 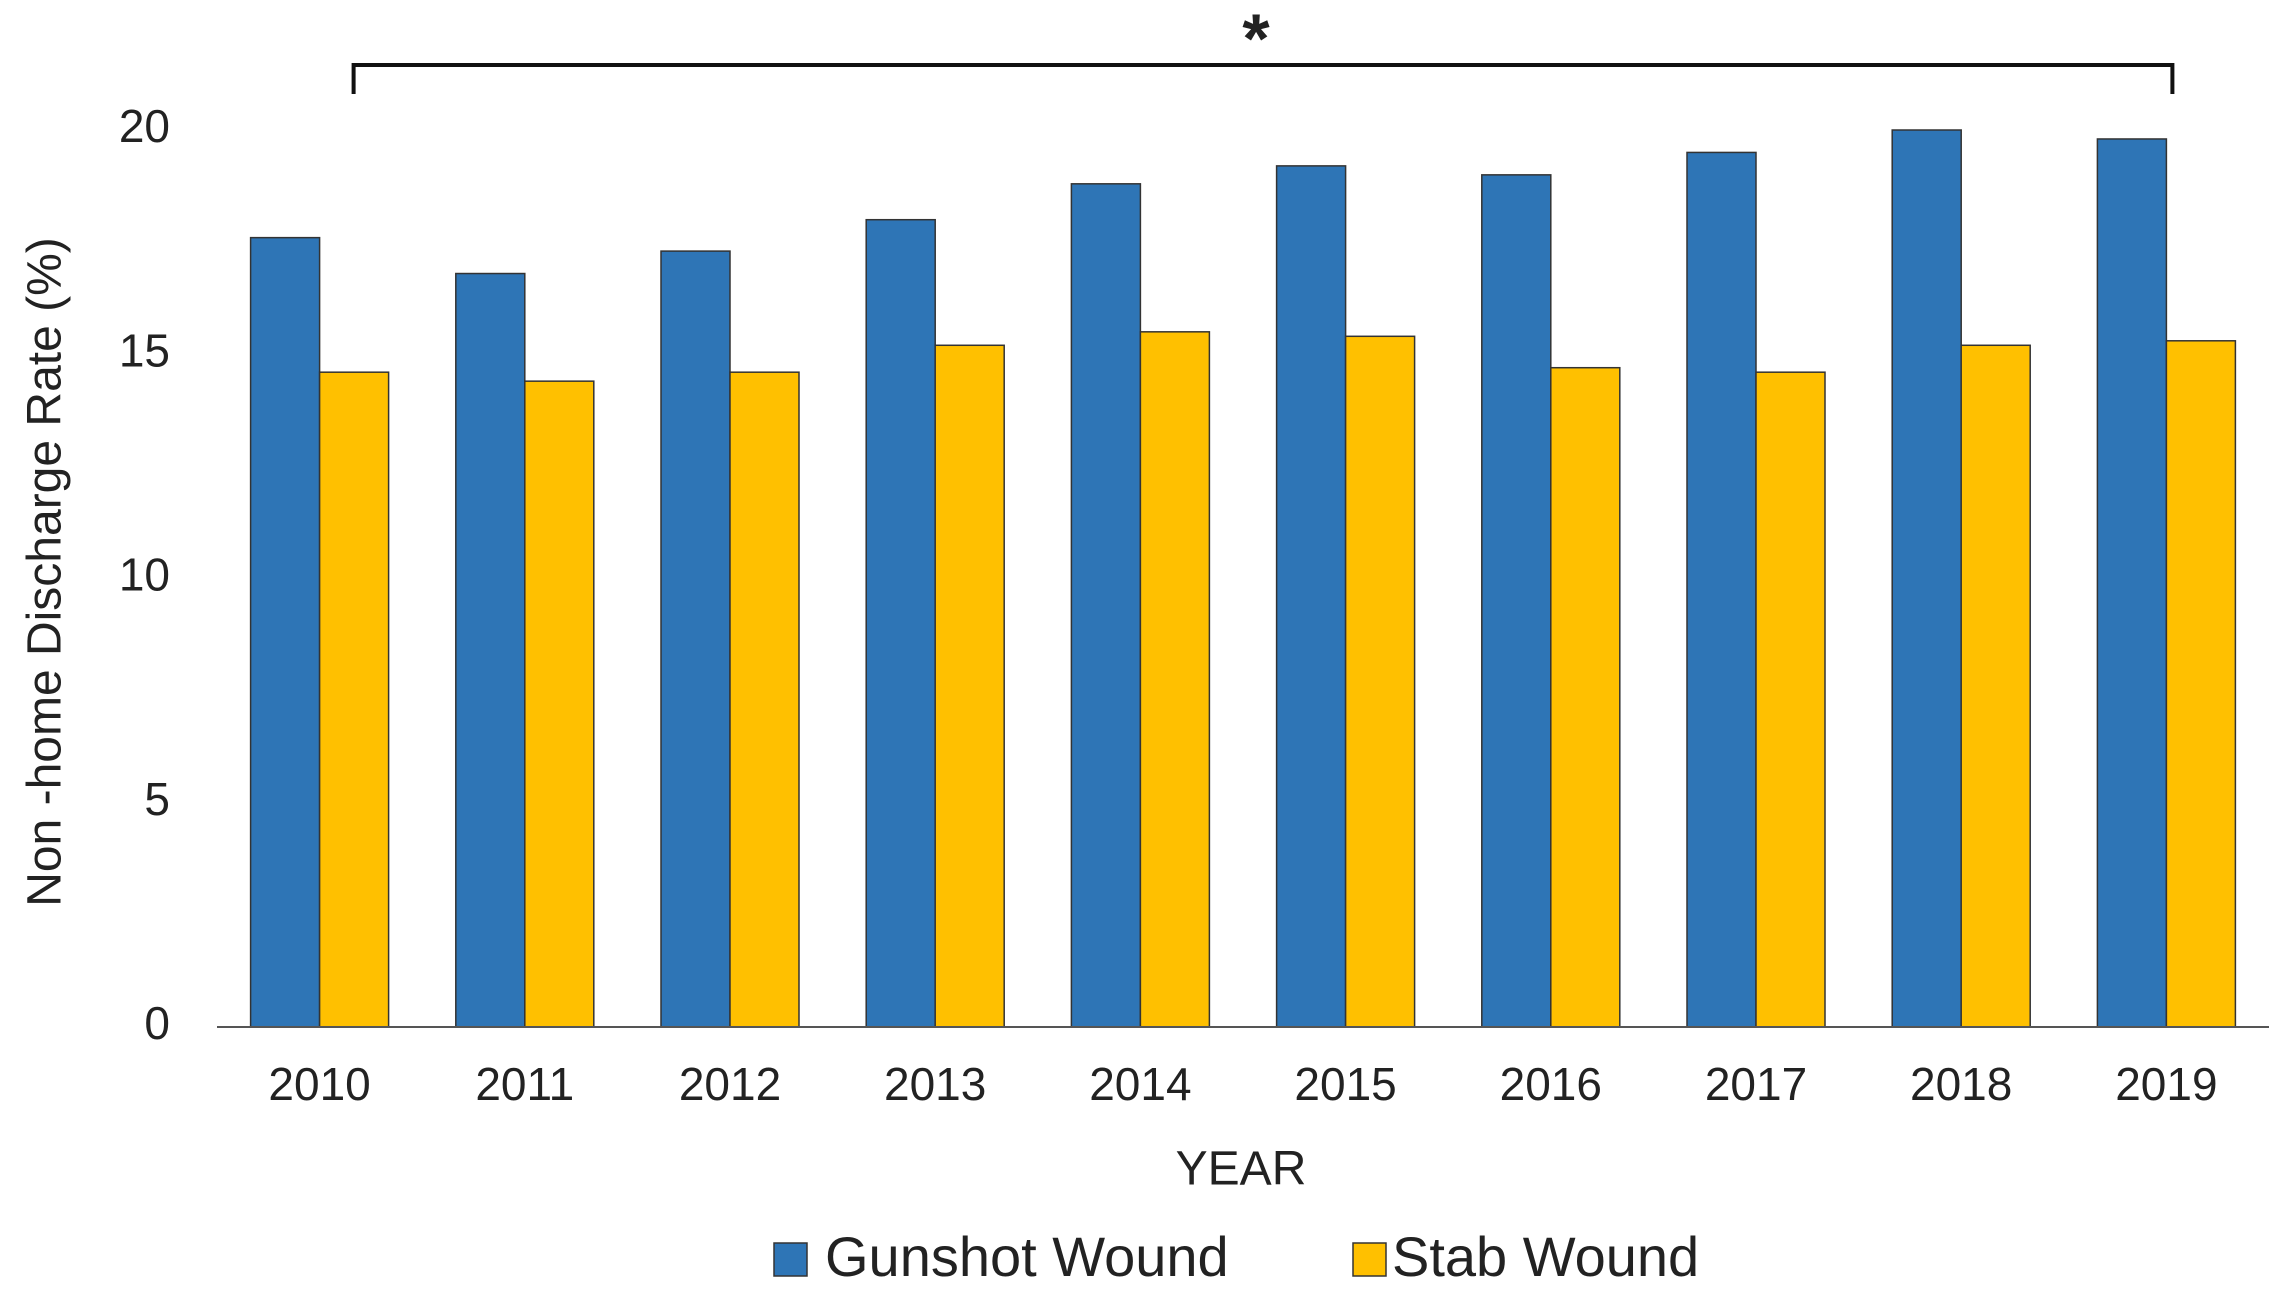 What do you see at coordinates (45, 572) in the screenshot?
I see `y-axis-title: Non -home Discharge Rate (%)` at bounding box center [45, 572].